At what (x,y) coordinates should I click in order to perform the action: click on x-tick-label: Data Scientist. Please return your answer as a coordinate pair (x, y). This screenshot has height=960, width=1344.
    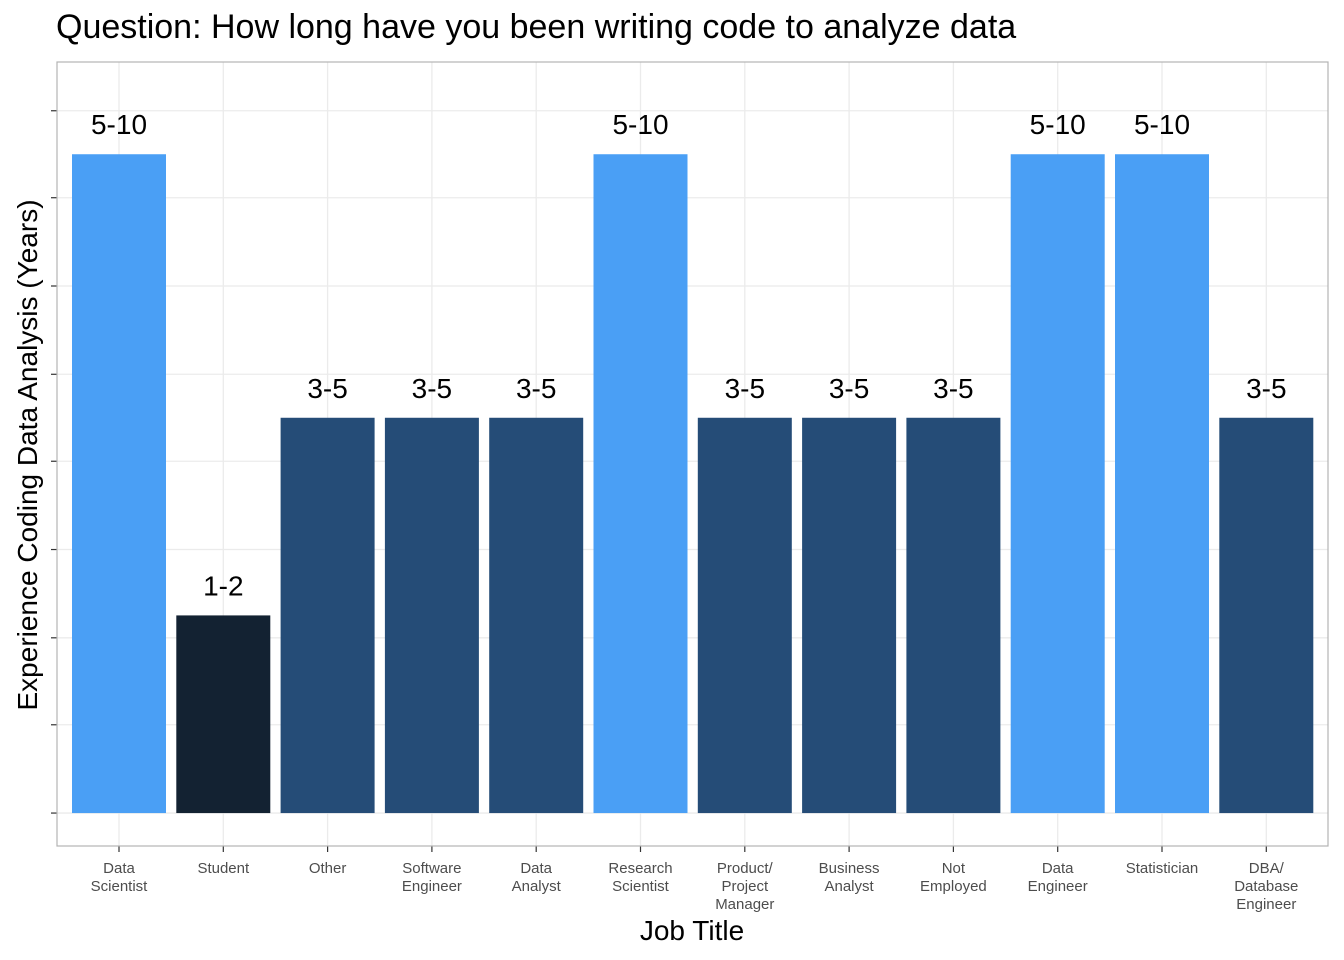
    Looking at the image, I should click on (120, 877).